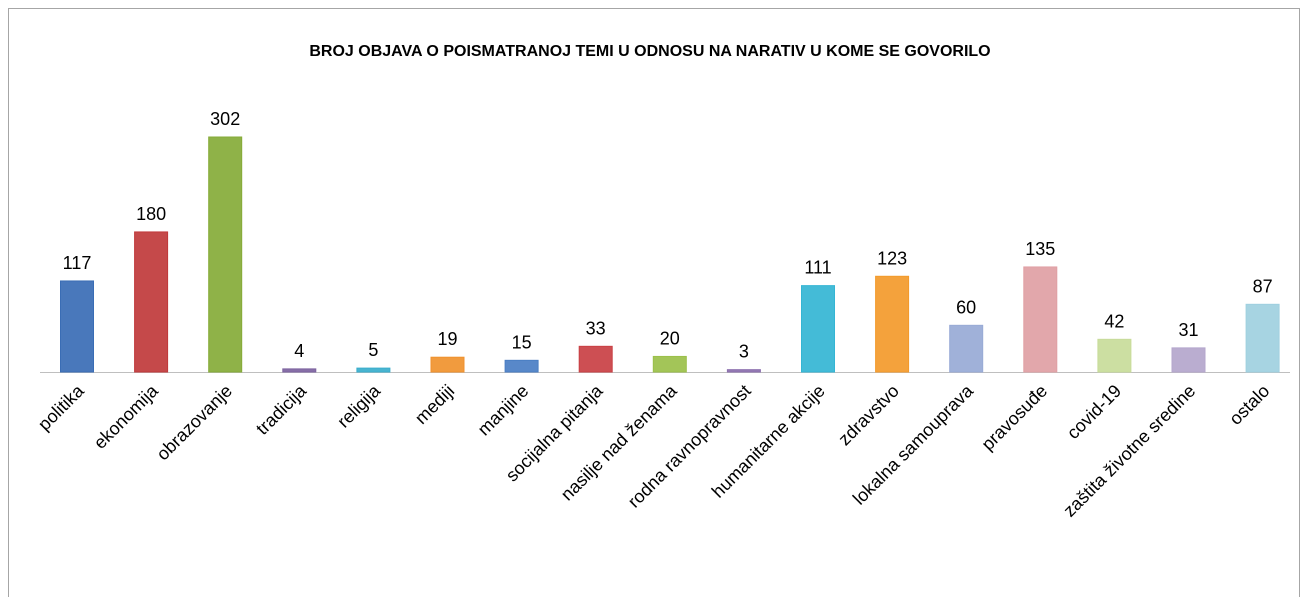  Describe the element at coordinates (1040, 249) in the screenshot. I see `value-label: 135` at that location.